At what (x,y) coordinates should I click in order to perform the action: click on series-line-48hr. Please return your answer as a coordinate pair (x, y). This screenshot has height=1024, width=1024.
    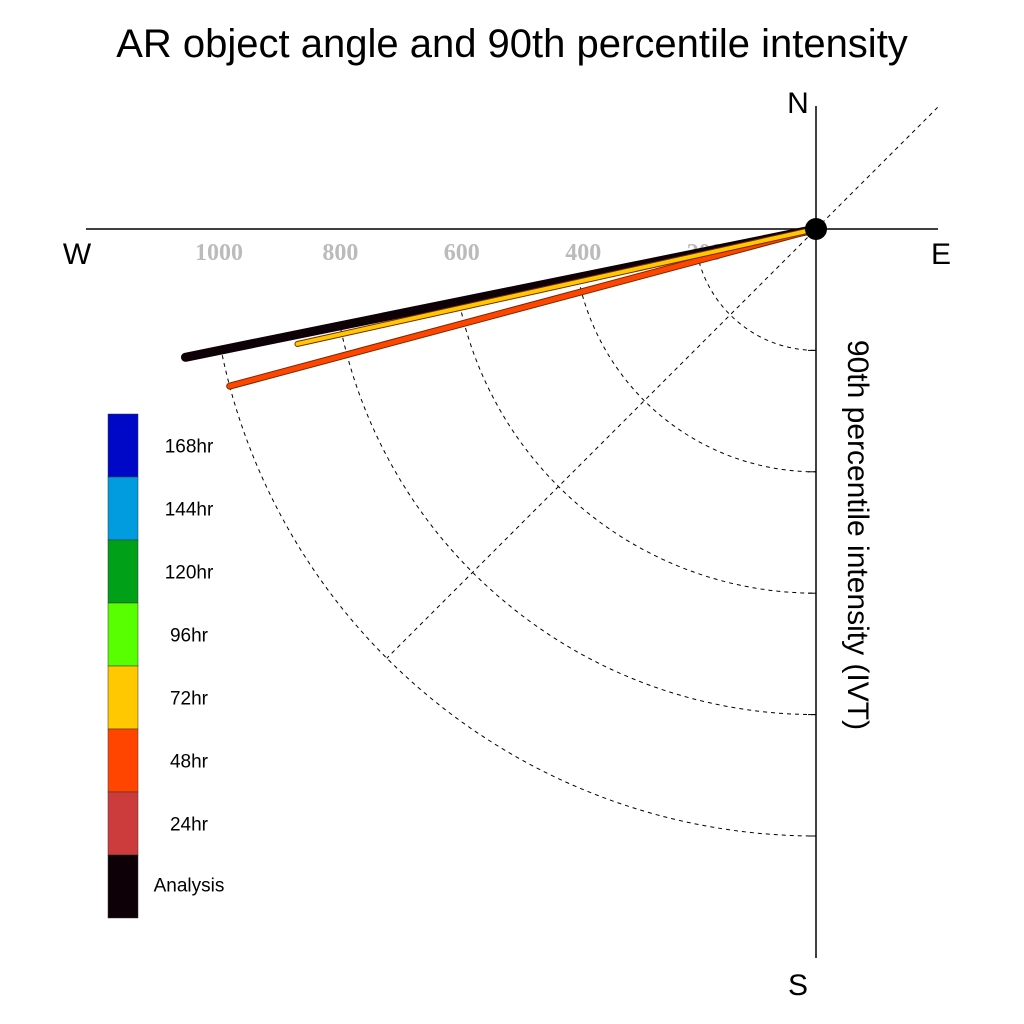
    Looking at the image, I should click on (523, 307).